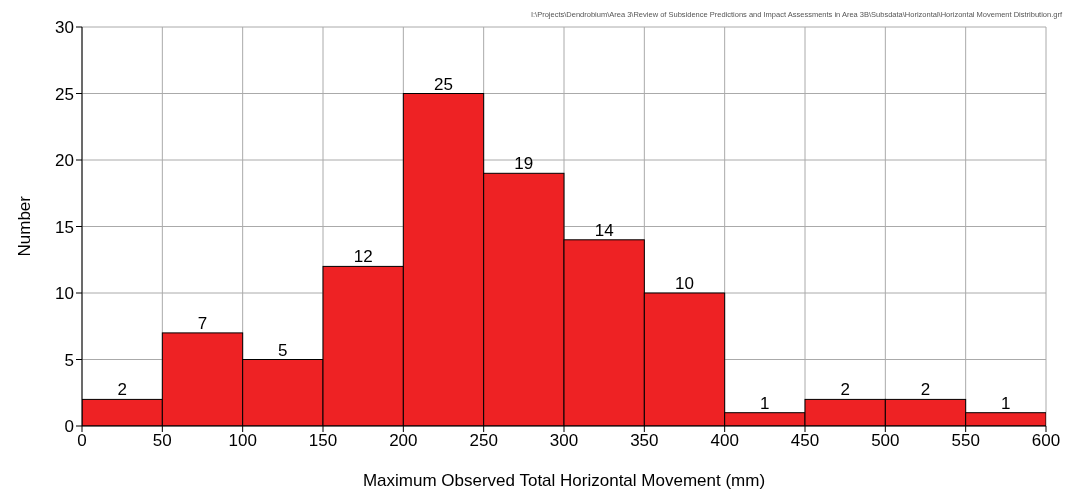 Image resolution: width=1074 pixels, height=499 pixels. Describe the element at coordinates (64, 94) in the screenshot. I see `y-tick-label: 25` at that location.